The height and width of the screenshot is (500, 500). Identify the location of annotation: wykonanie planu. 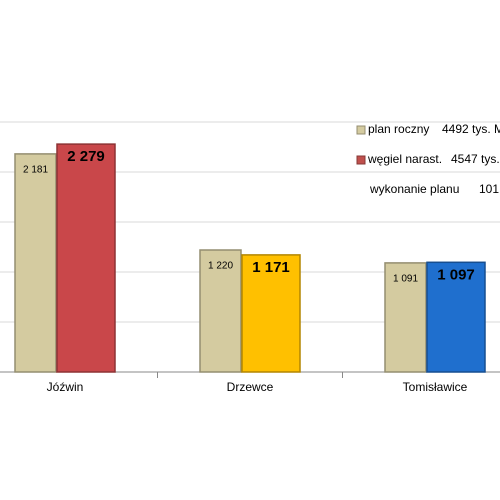
(414, 189).